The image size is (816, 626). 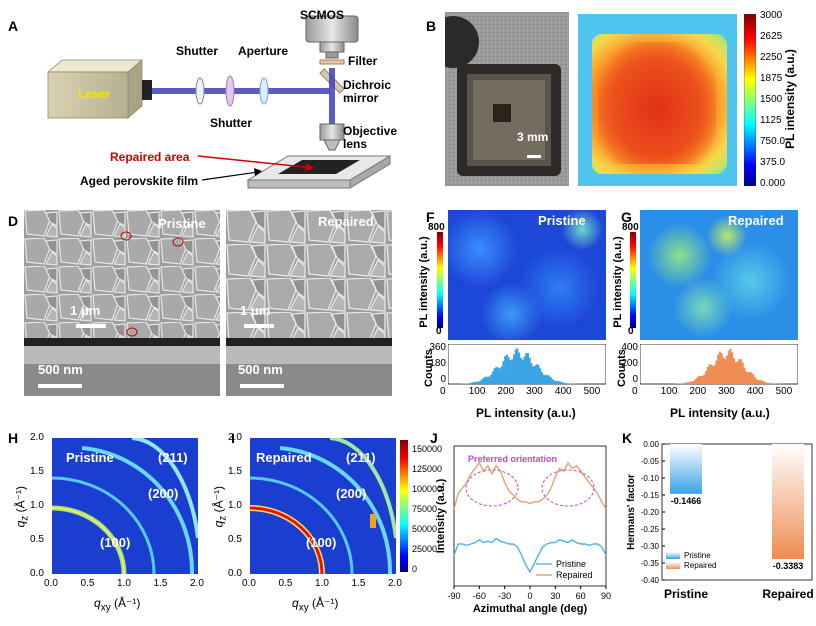 What do you see at coordinates (650, 580) in the screenshot?
I see `y-tick-label: -0.40` at bounding box center [650, 580].